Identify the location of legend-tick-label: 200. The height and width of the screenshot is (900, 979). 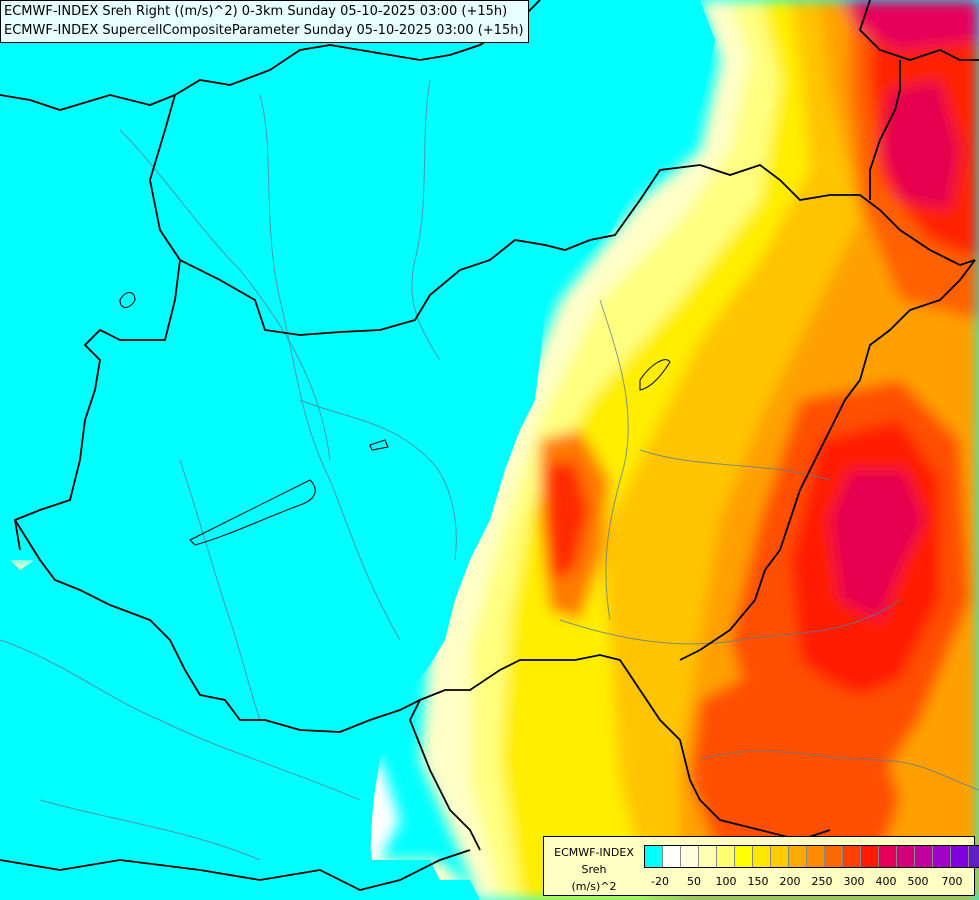
(790, 881).